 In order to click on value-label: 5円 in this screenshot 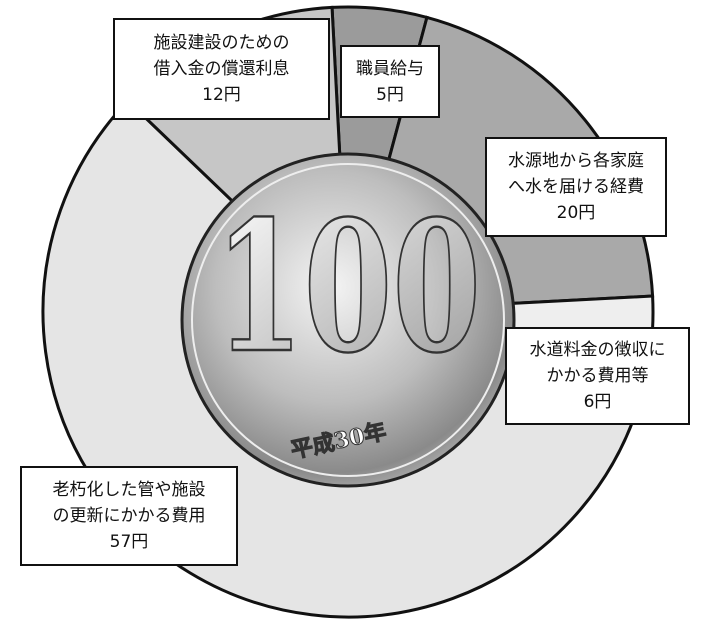, I will do `click(390, 94)`.